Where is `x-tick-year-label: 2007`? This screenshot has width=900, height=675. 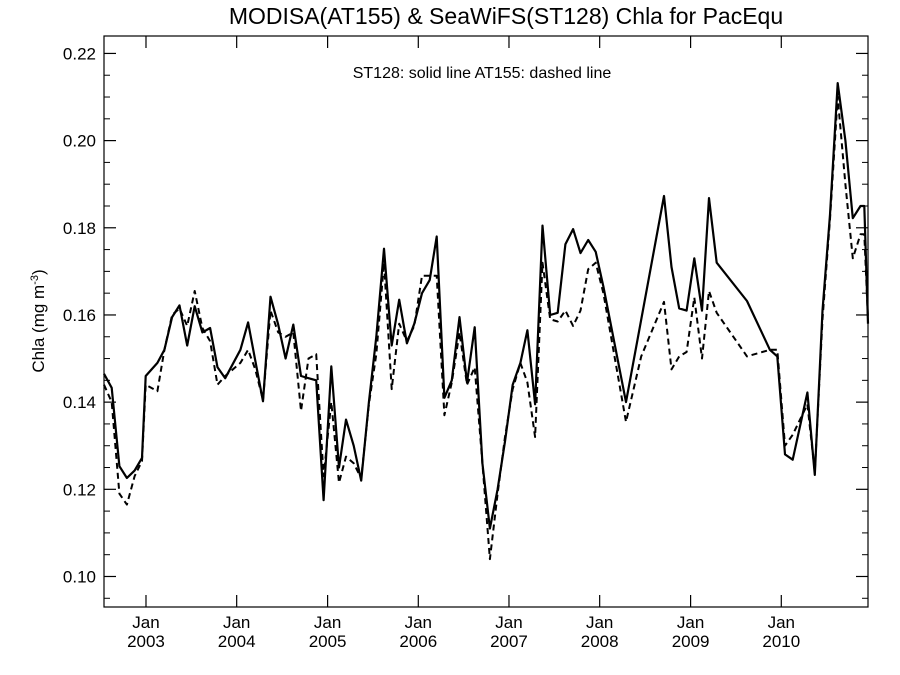 x-tick-year-label: 2007 is located at coordinates (509, 641).